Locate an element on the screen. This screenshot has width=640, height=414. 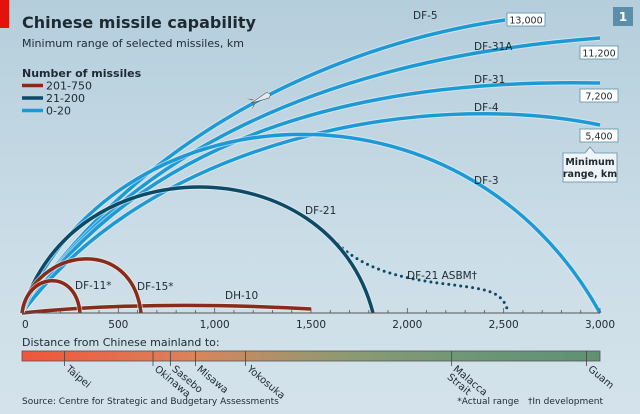
value-label-df-31: 7,200 is located at coordinates (598, 97).